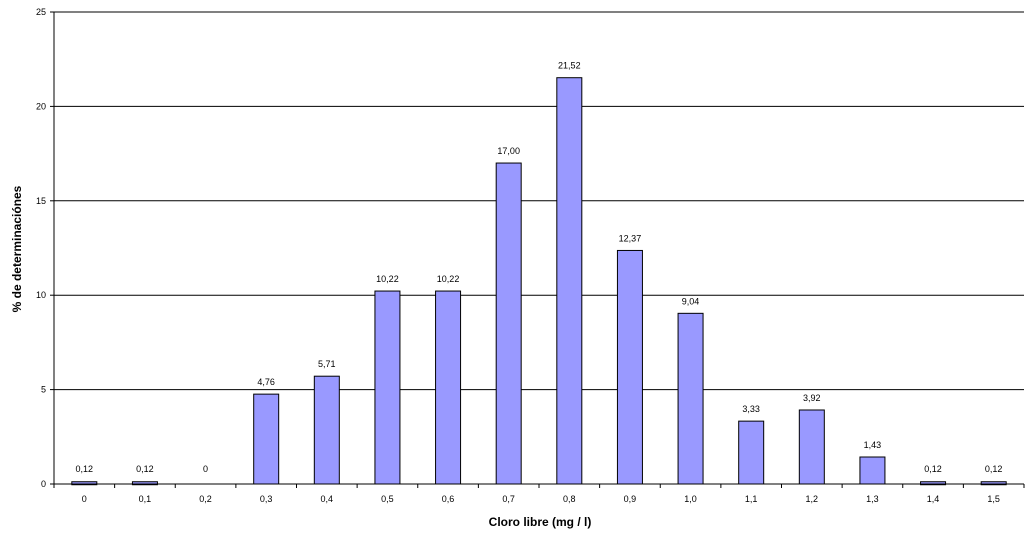  I want to click on x-tick-label: 0,2, so click(205, 499).